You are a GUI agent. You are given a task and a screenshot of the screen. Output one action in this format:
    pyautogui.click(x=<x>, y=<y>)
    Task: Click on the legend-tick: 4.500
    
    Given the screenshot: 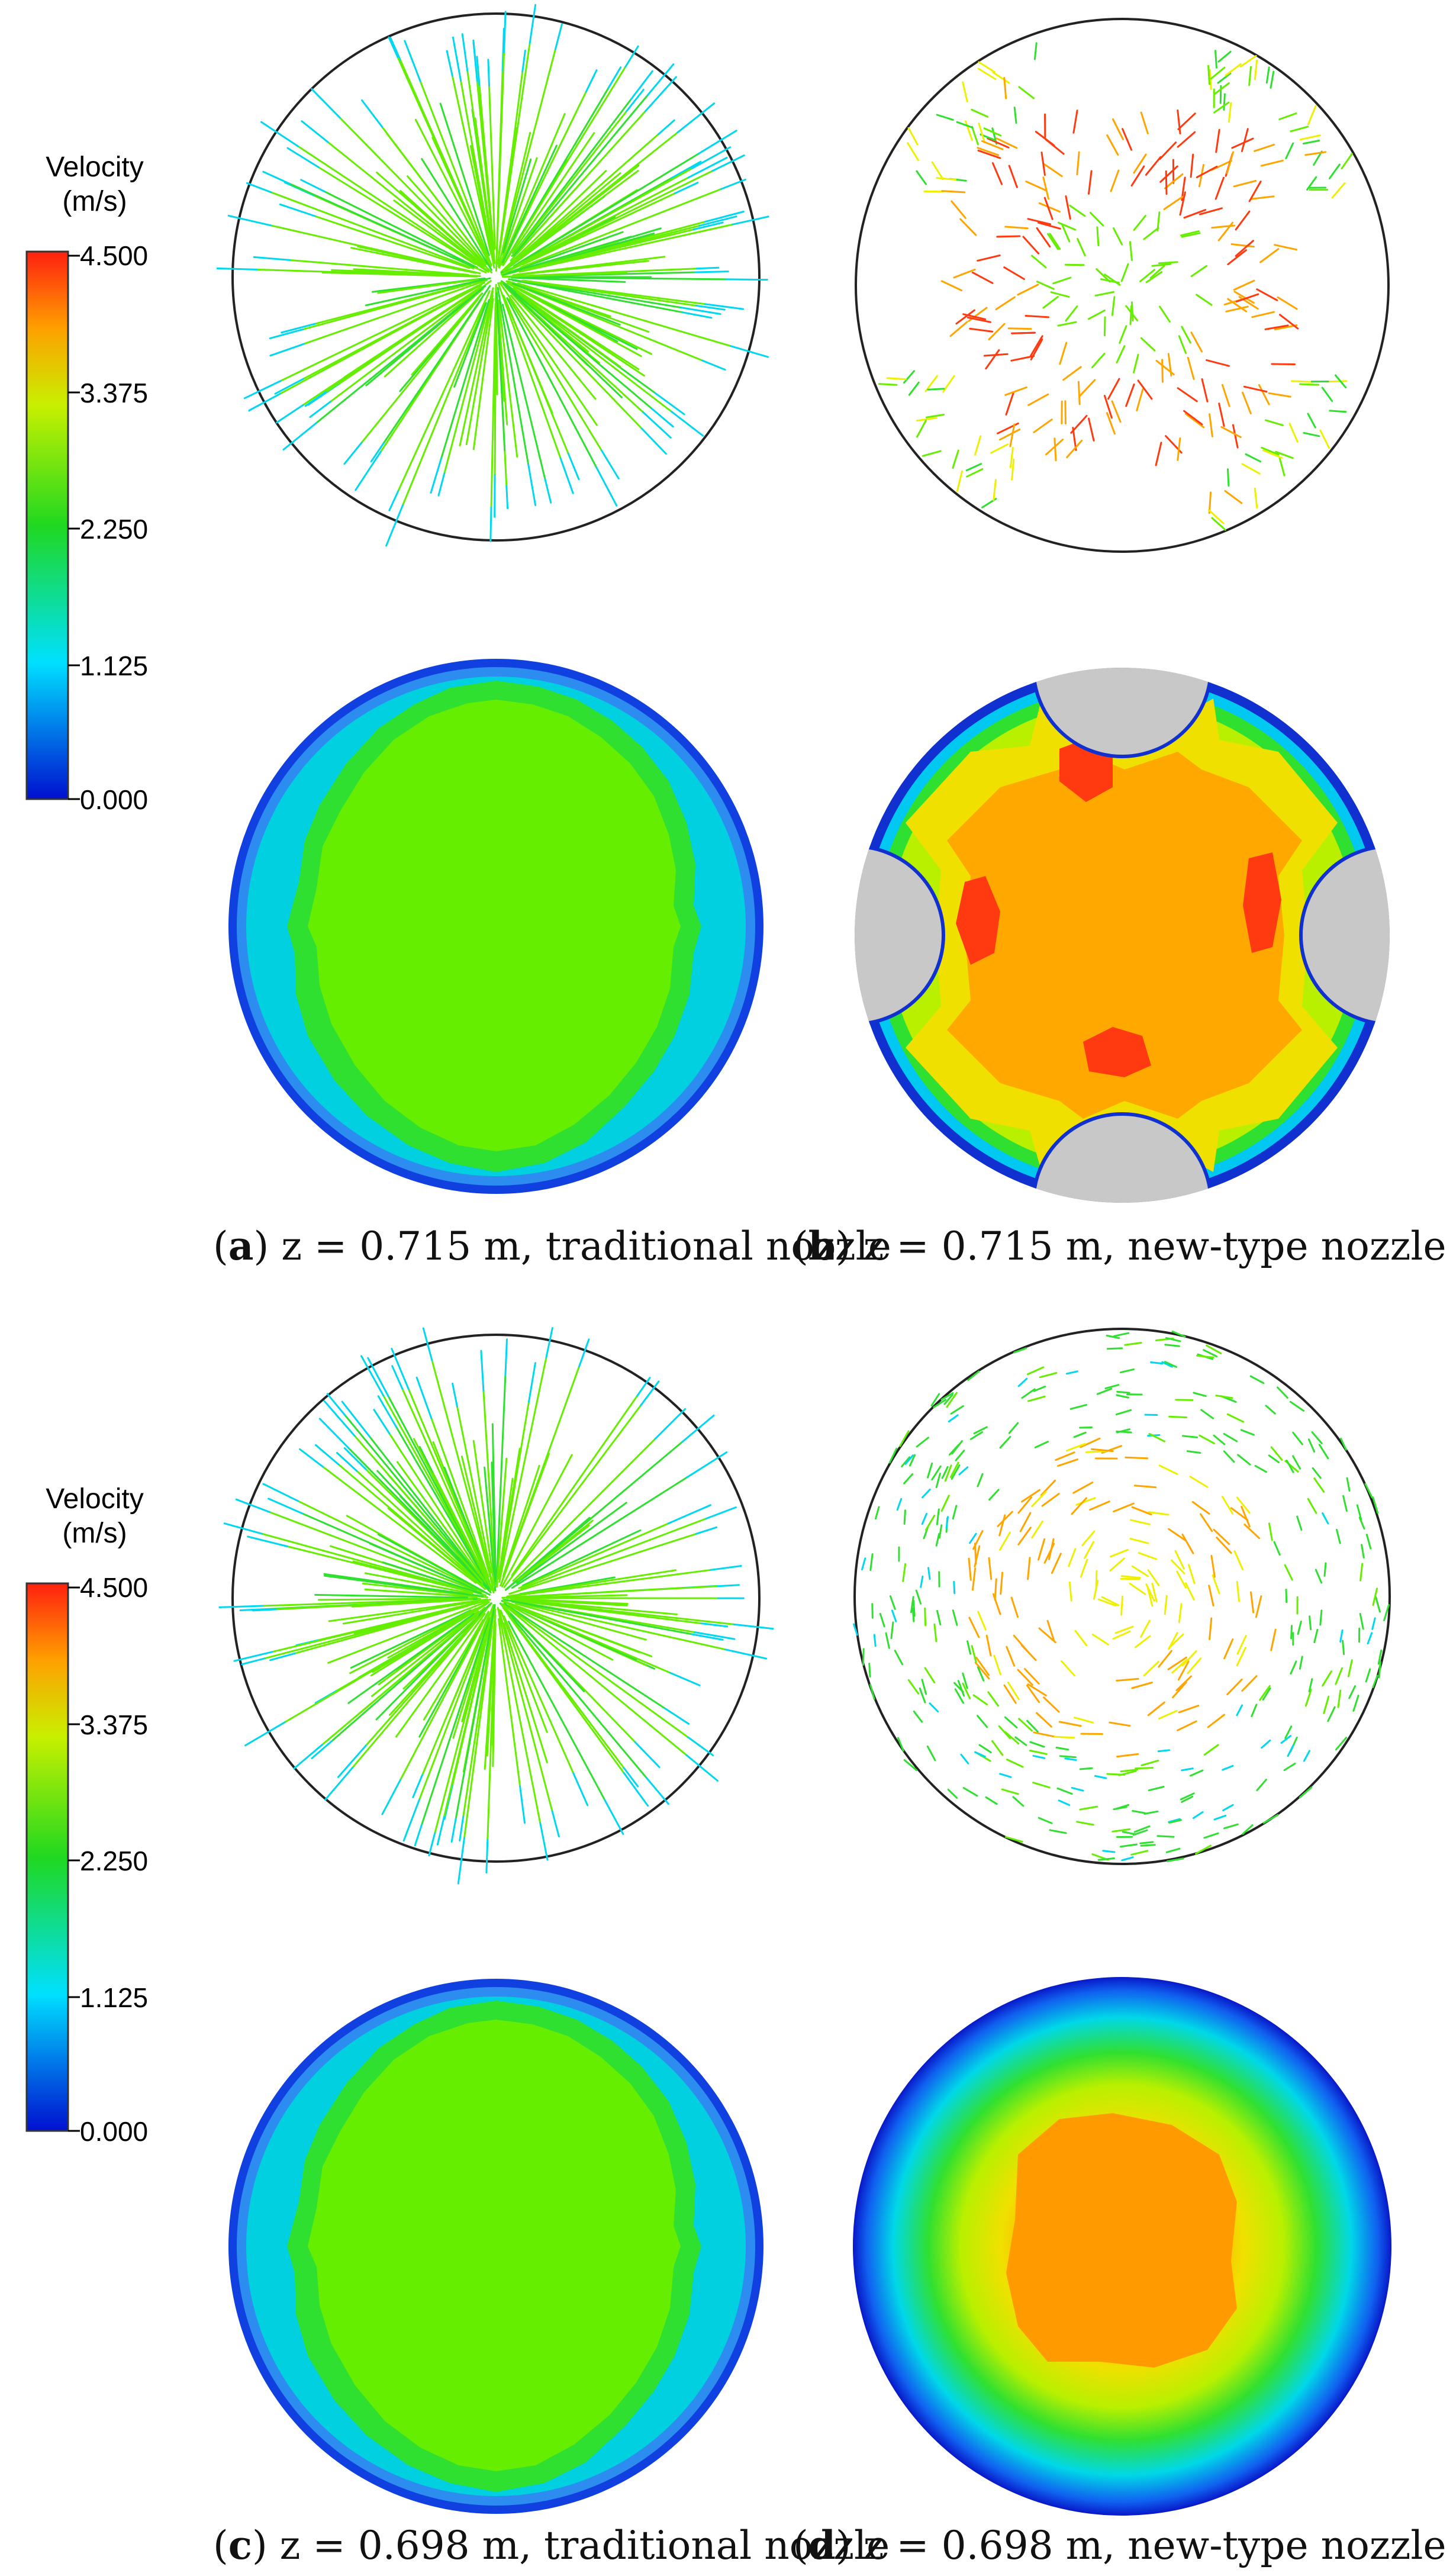 What is the action you would take?
    pyautogui.click(x=114, y=1587)
    